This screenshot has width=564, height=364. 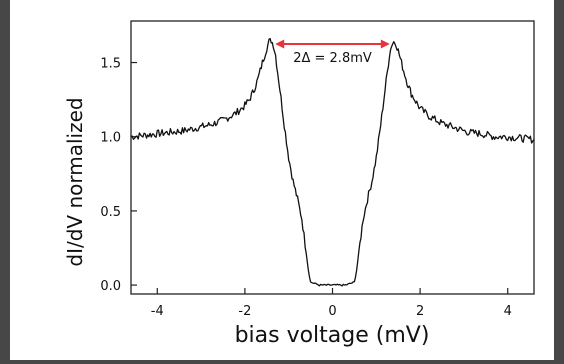 What do you see at coordinates (332, 311) in the screenshot?
I see `x-tick-label: 0` at bounding box center [332, 311].